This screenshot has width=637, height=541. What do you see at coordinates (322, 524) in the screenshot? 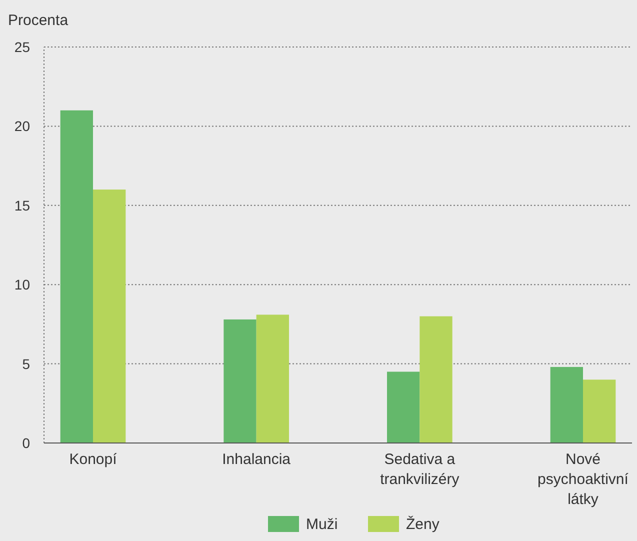
I see `legend-label: Muži` at bounding box center [322, 524].